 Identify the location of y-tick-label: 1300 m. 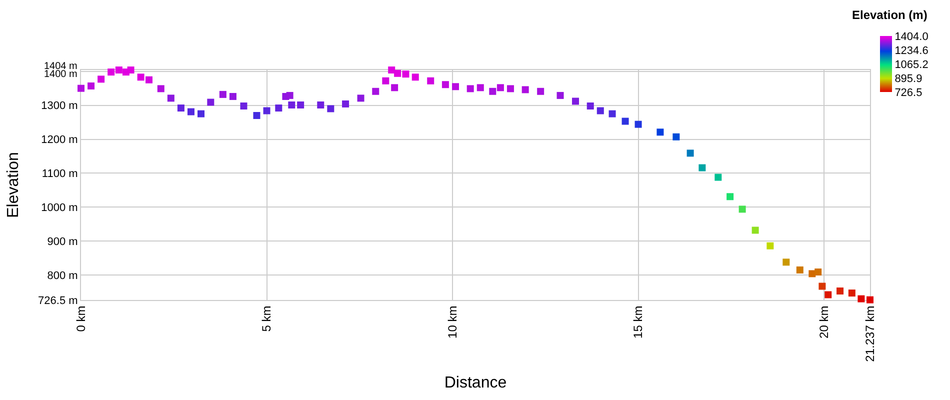
(59, 106).